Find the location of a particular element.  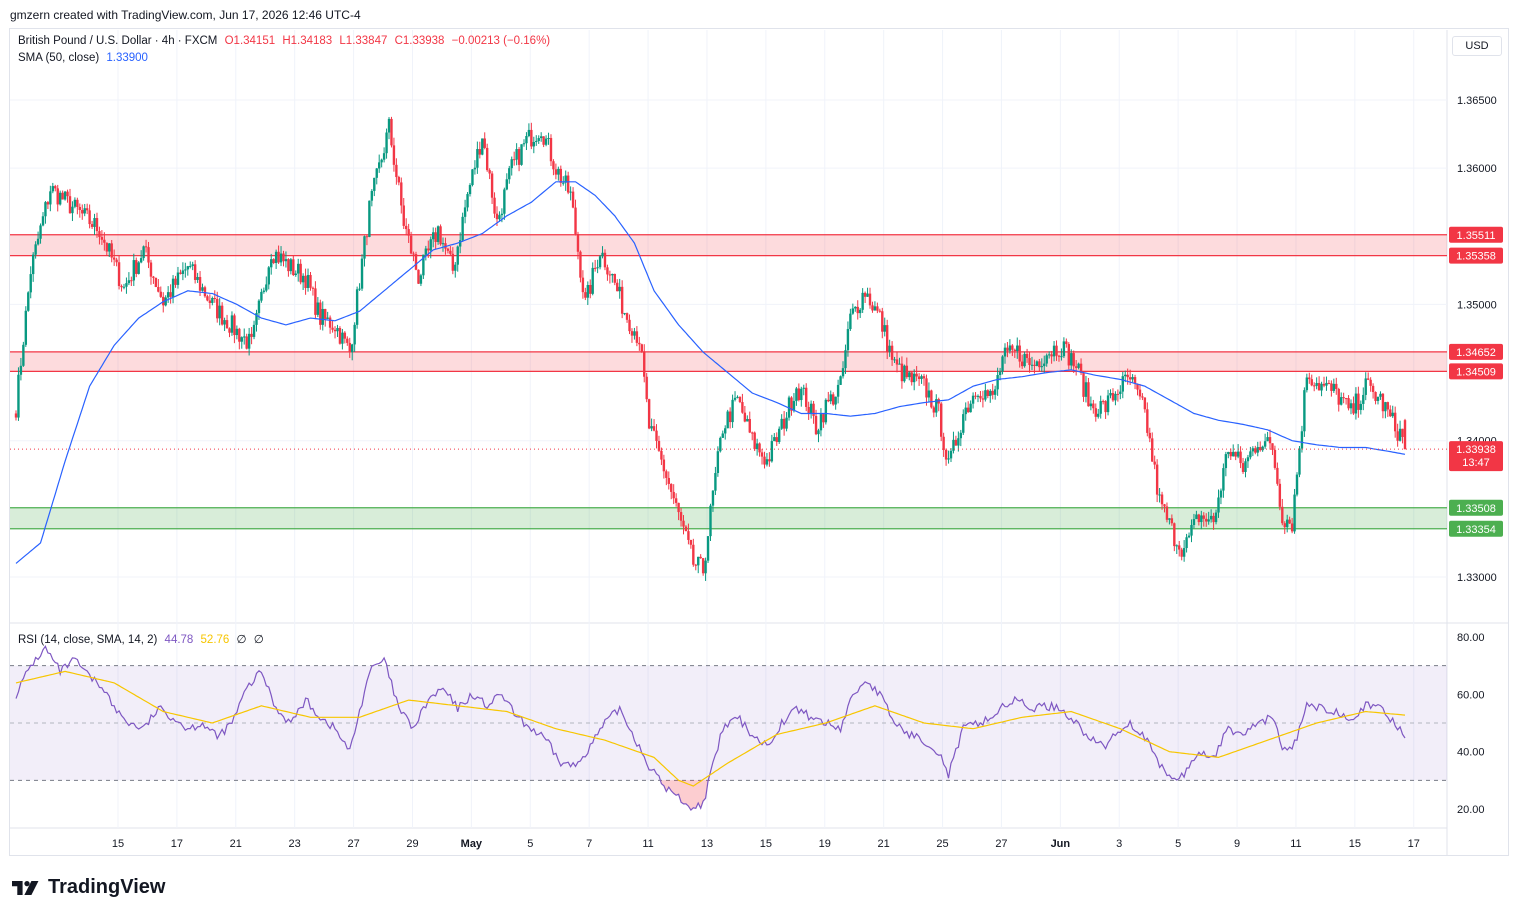

legend-open: O1.34151 is located at coordinates (250, 41).